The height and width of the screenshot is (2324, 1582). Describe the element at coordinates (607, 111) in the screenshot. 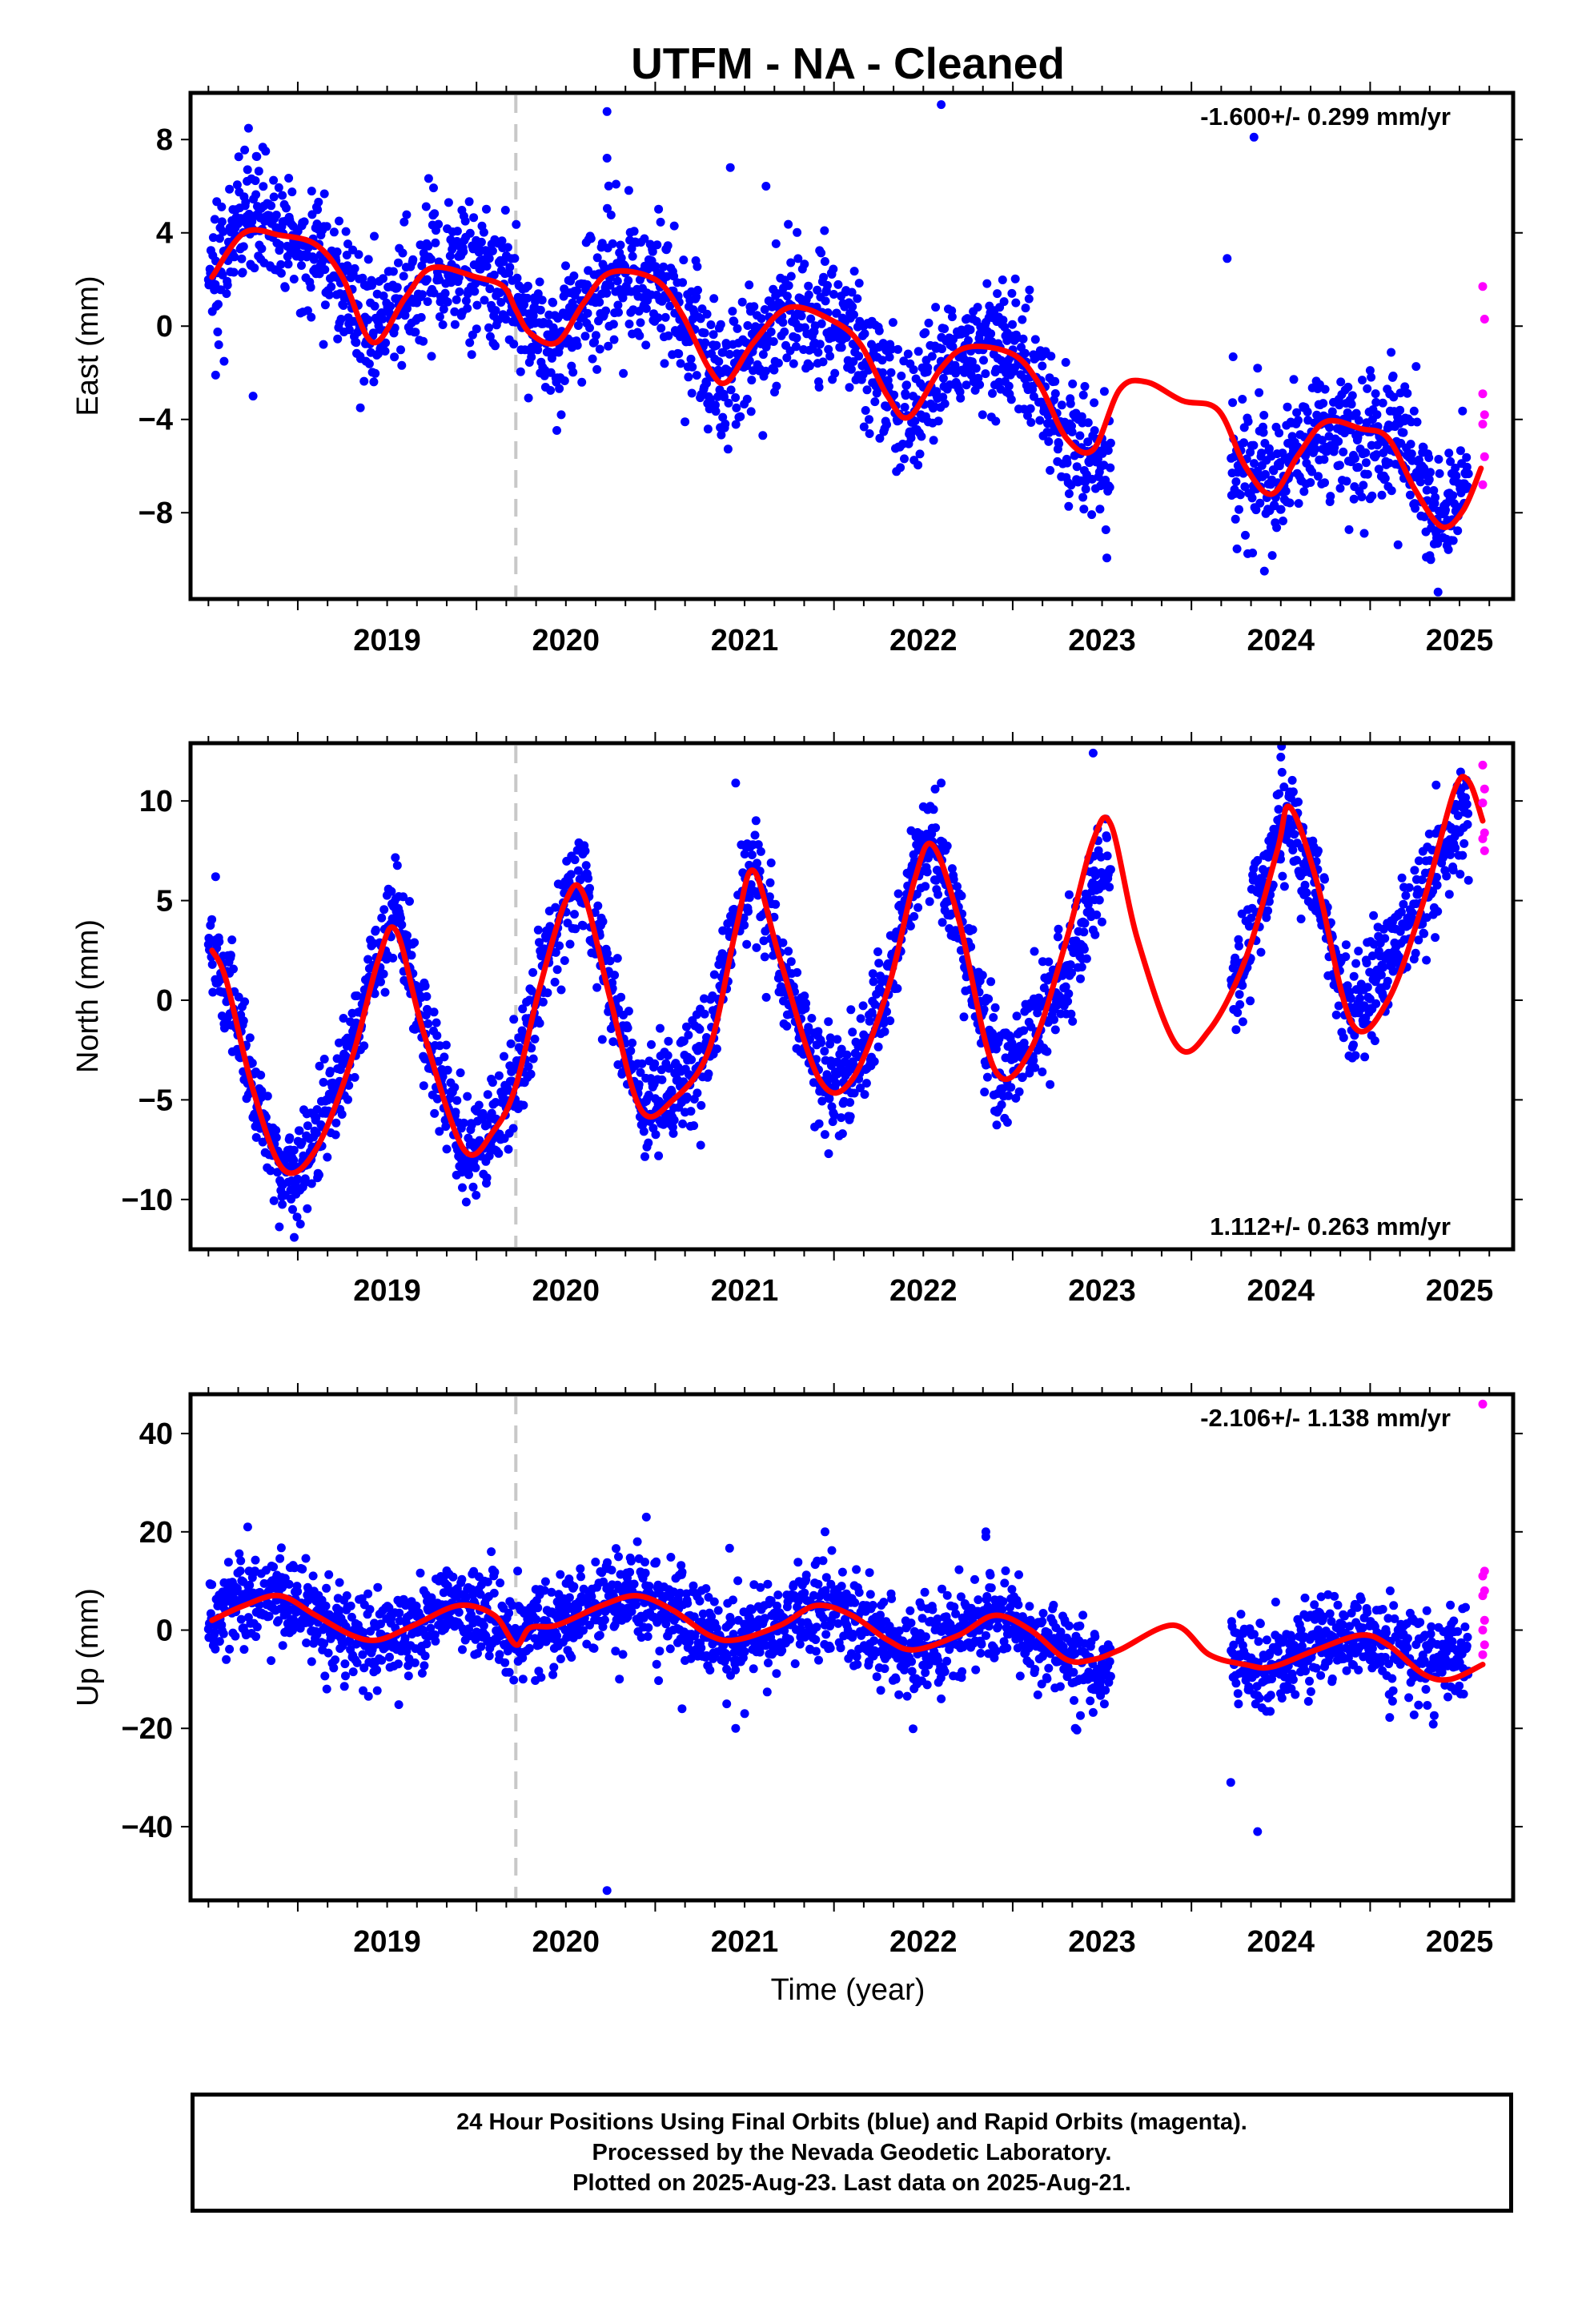

I see `east-outlier-point` at that location.